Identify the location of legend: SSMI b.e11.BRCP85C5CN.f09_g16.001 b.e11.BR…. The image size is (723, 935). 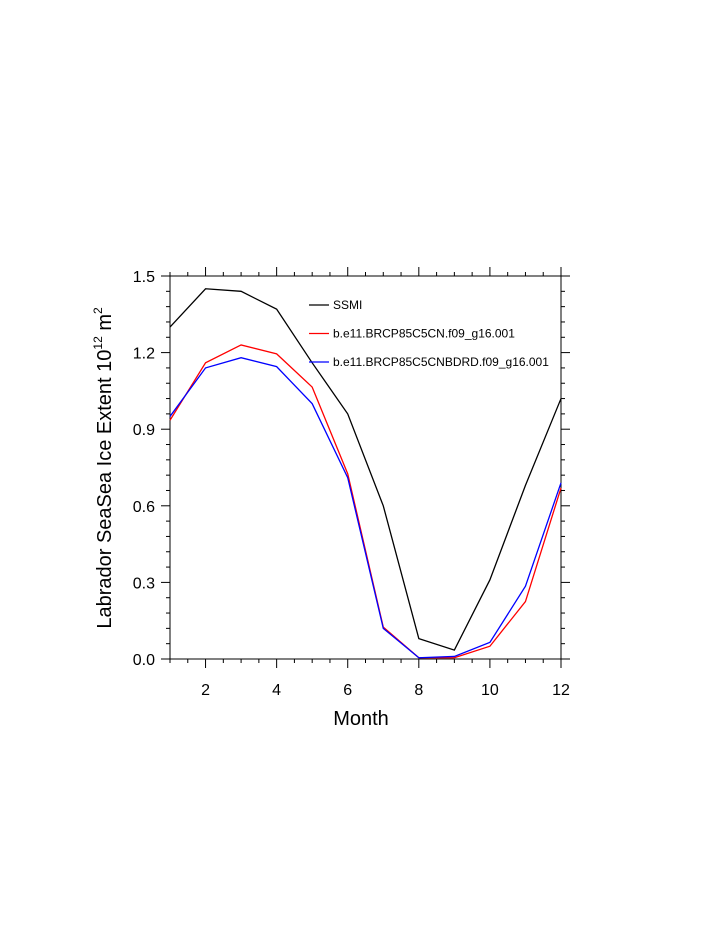
(429, 333).